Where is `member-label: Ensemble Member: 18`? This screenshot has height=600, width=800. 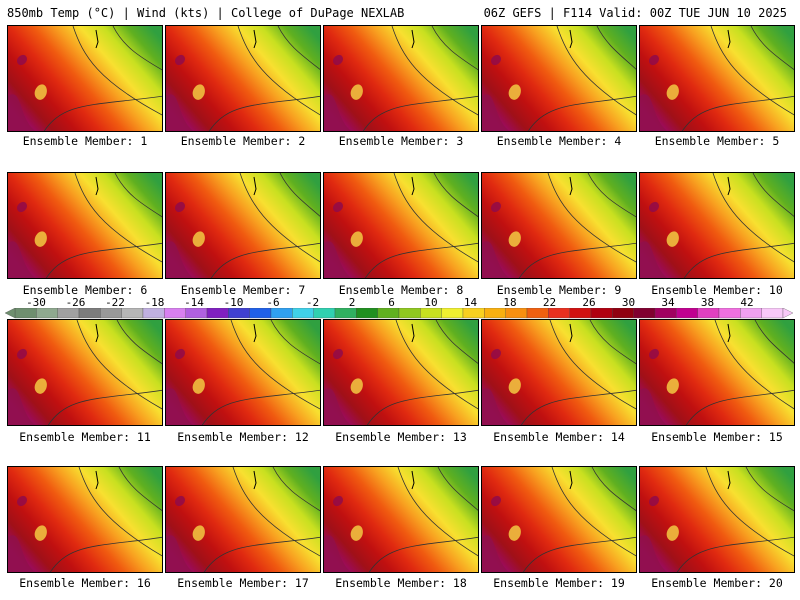
member-label: Ensemble Member: 18 is located at coordinates (401, 583).